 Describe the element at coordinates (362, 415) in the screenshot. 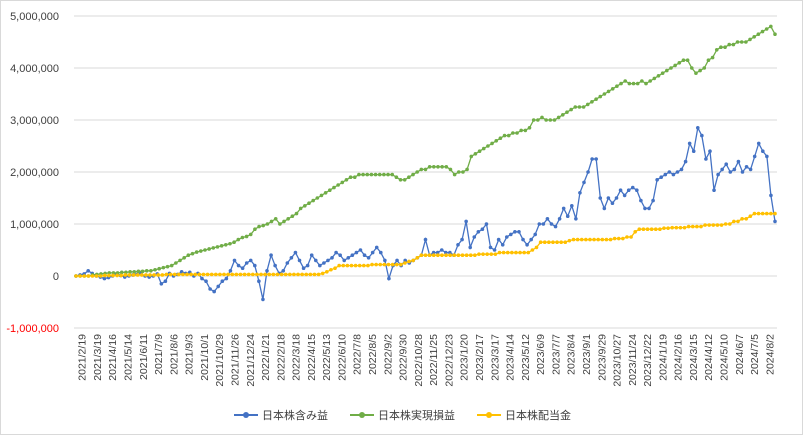

I see `legend-swatch-realized` at that location.